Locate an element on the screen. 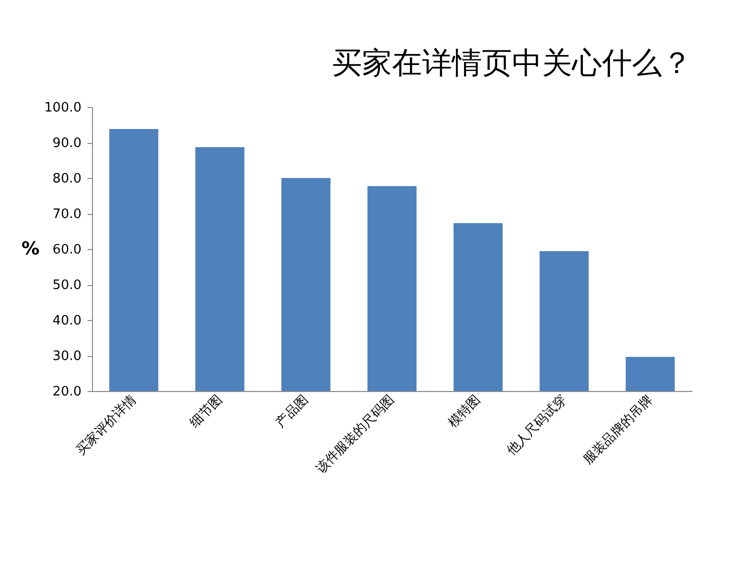  x-tick-label: 产品图 is located at coordinates (292, 411).